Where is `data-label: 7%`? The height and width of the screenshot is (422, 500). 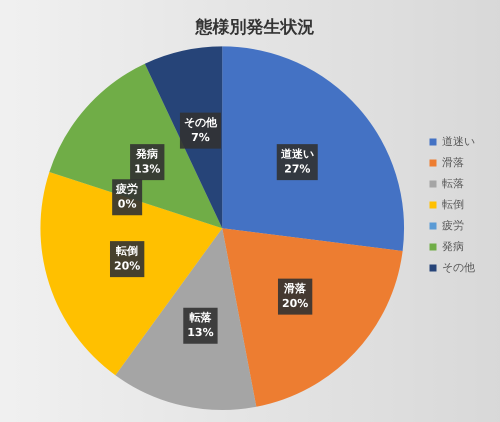
data-label: 7% is located at coordinates (200, 137).